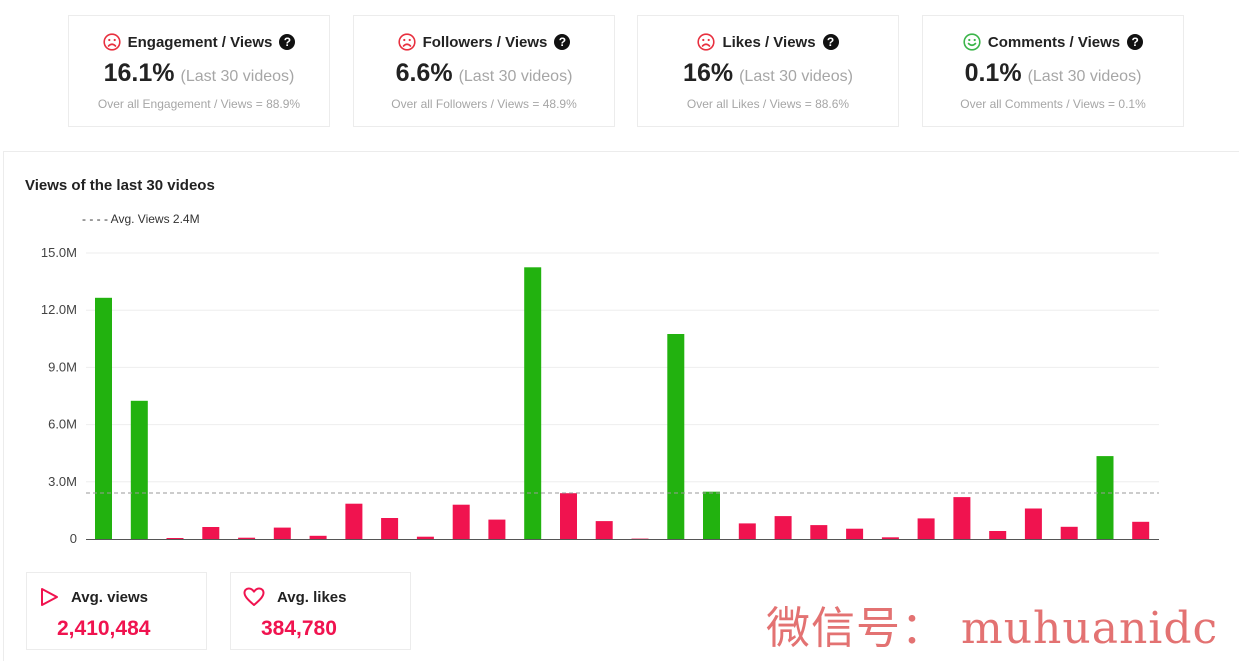 The image size is (1239, 661). What do you see at coordinates (485, 42) in the screenshot?
I see `metric-title: Followers / Views` at bounding box center [485, 42].